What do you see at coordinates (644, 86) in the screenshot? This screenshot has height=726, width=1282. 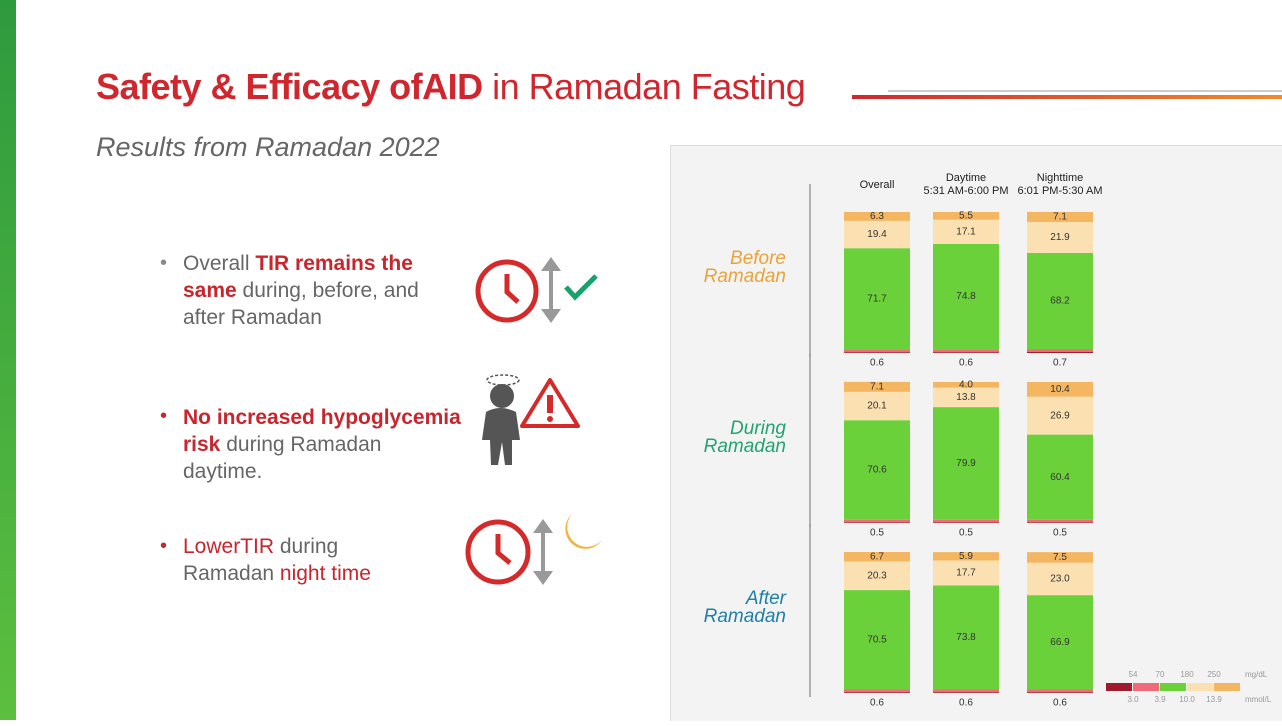 I see `title-rest: in Ramadan Fasting` at bounding box center [644, 86].